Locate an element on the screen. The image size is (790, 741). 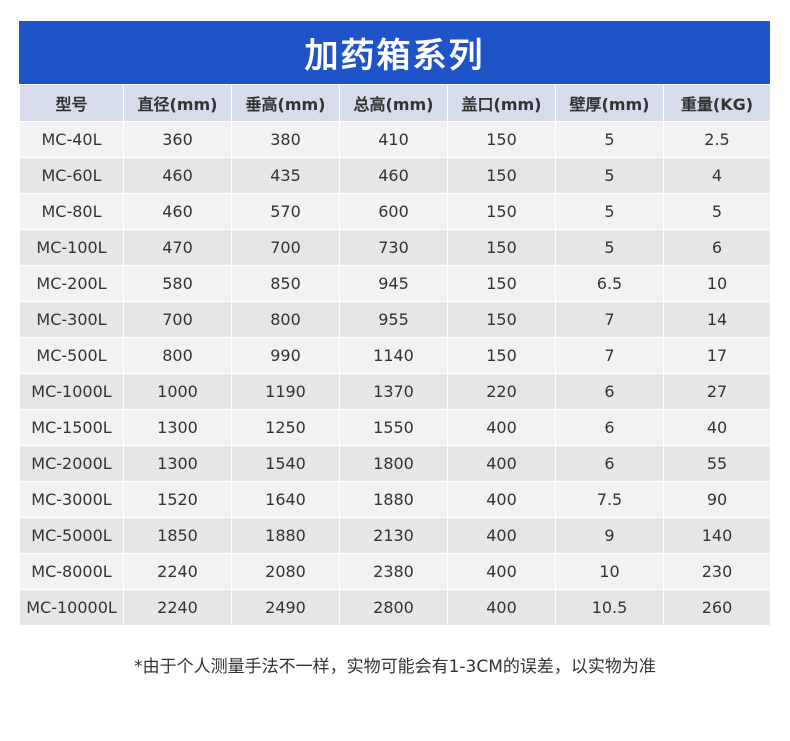
cell-total-height: 1550 is located at coordinates (393, 427).